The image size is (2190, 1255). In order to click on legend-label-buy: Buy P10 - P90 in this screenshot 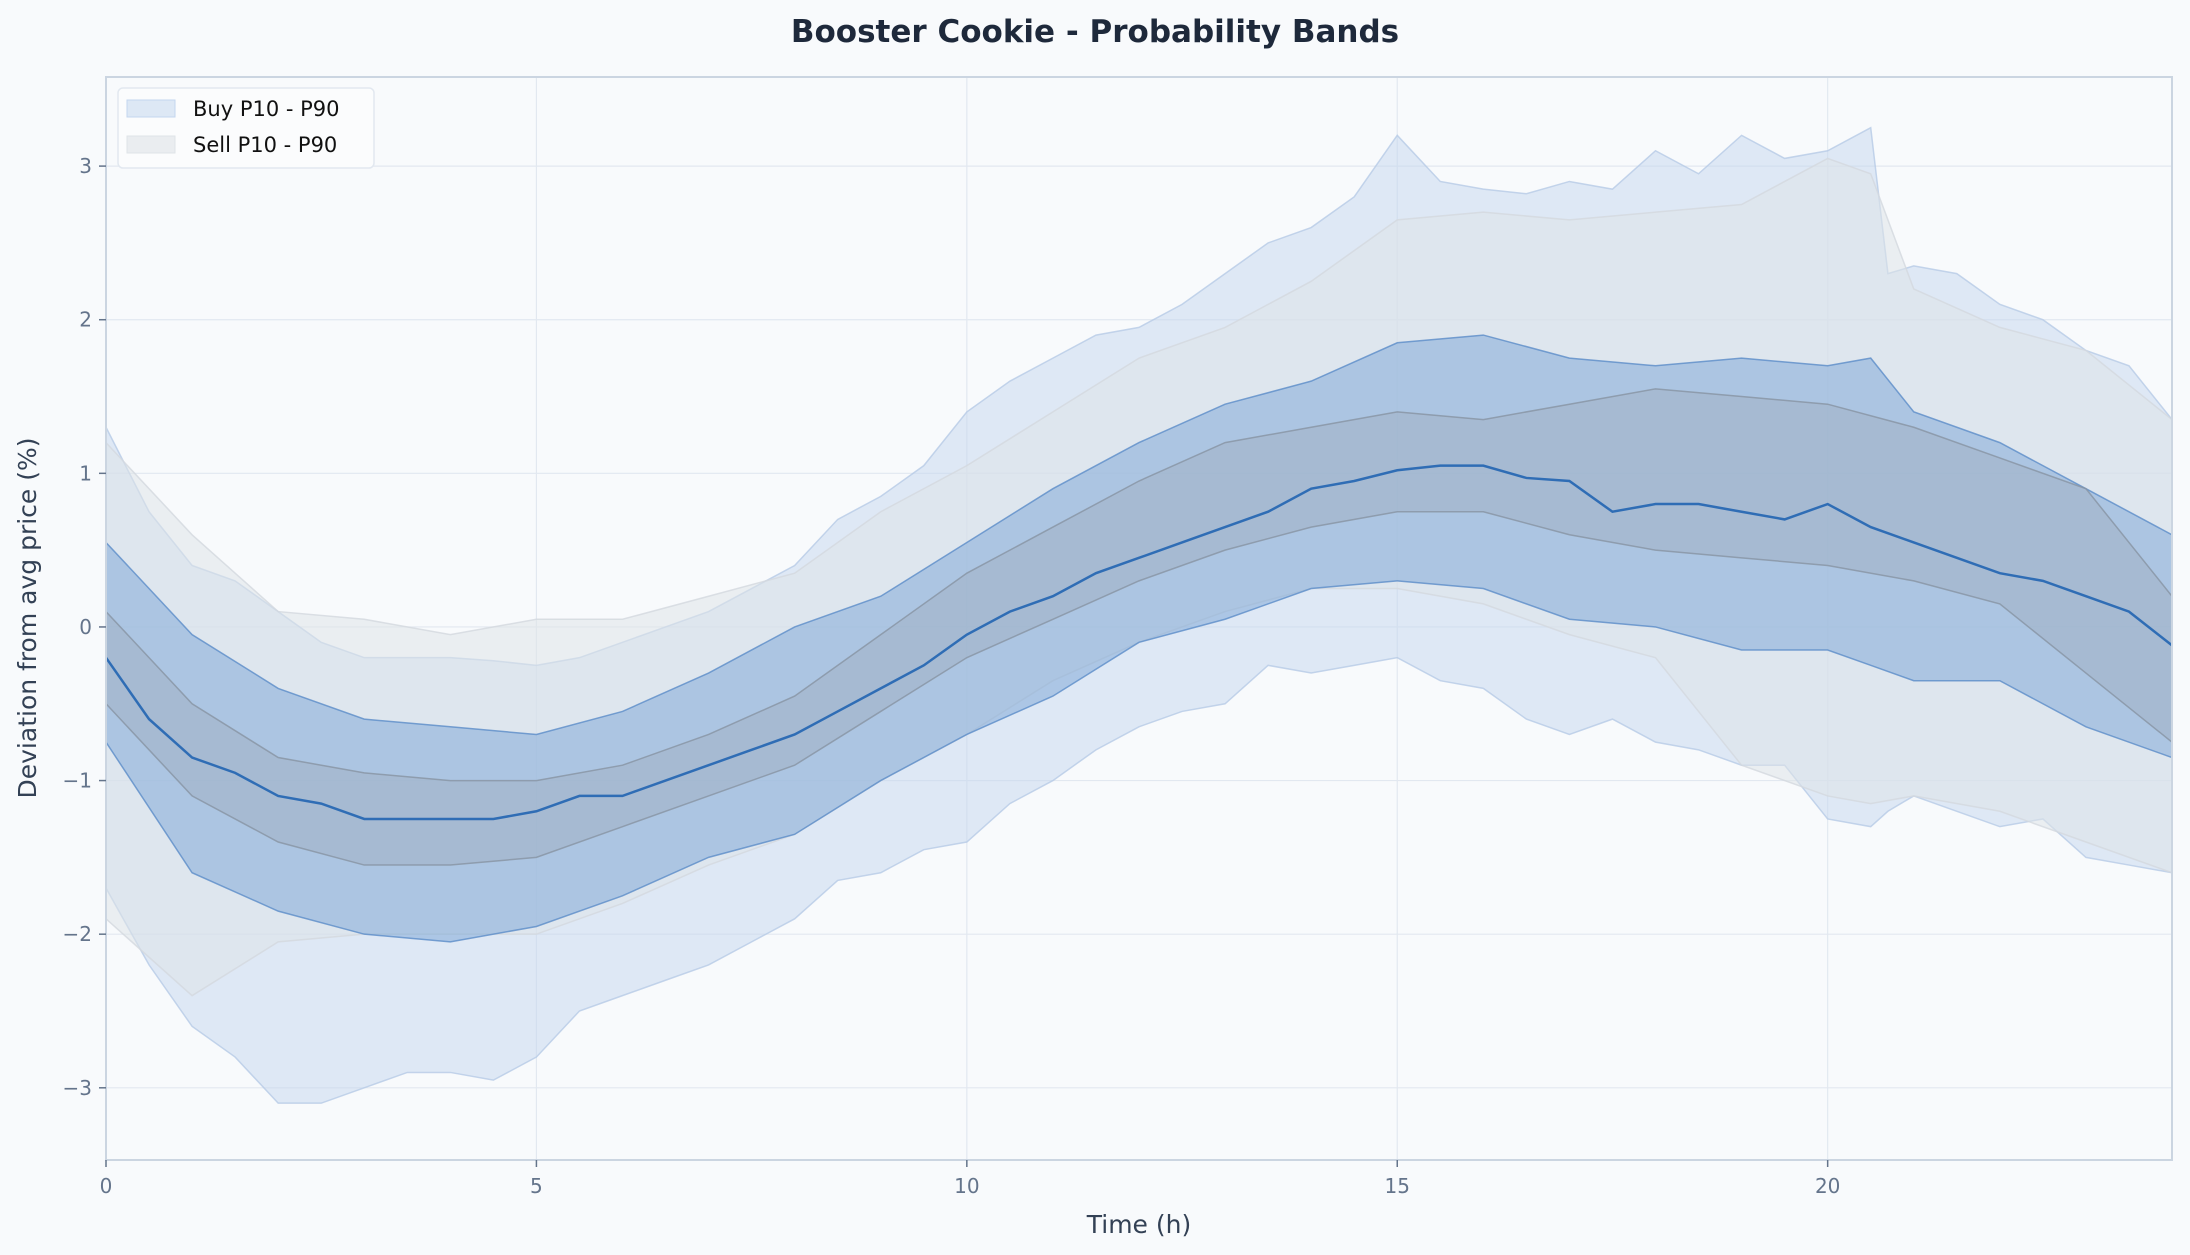, I will do `click(266, 109)`.